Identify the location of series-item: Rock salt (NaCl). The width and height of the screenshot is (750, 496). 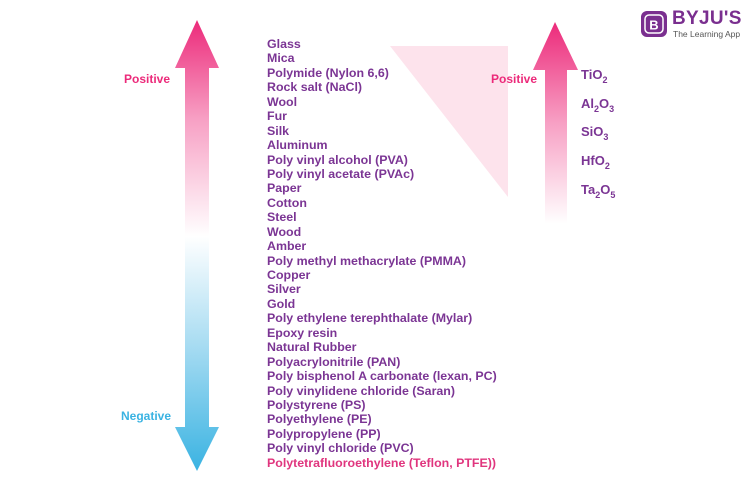
(315, 87).